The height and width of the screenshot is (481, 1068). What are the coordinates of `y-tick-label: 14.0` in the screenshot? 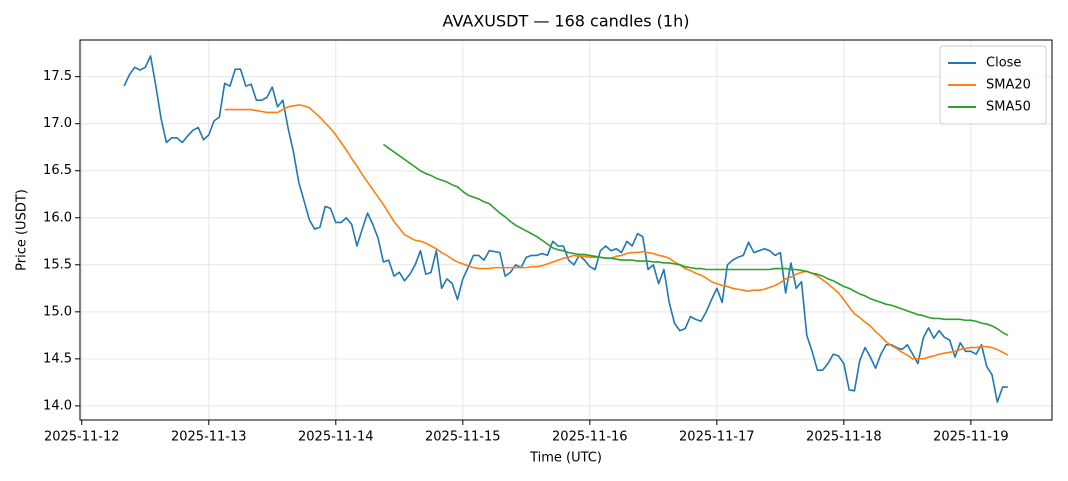 It's located at (57, 405).